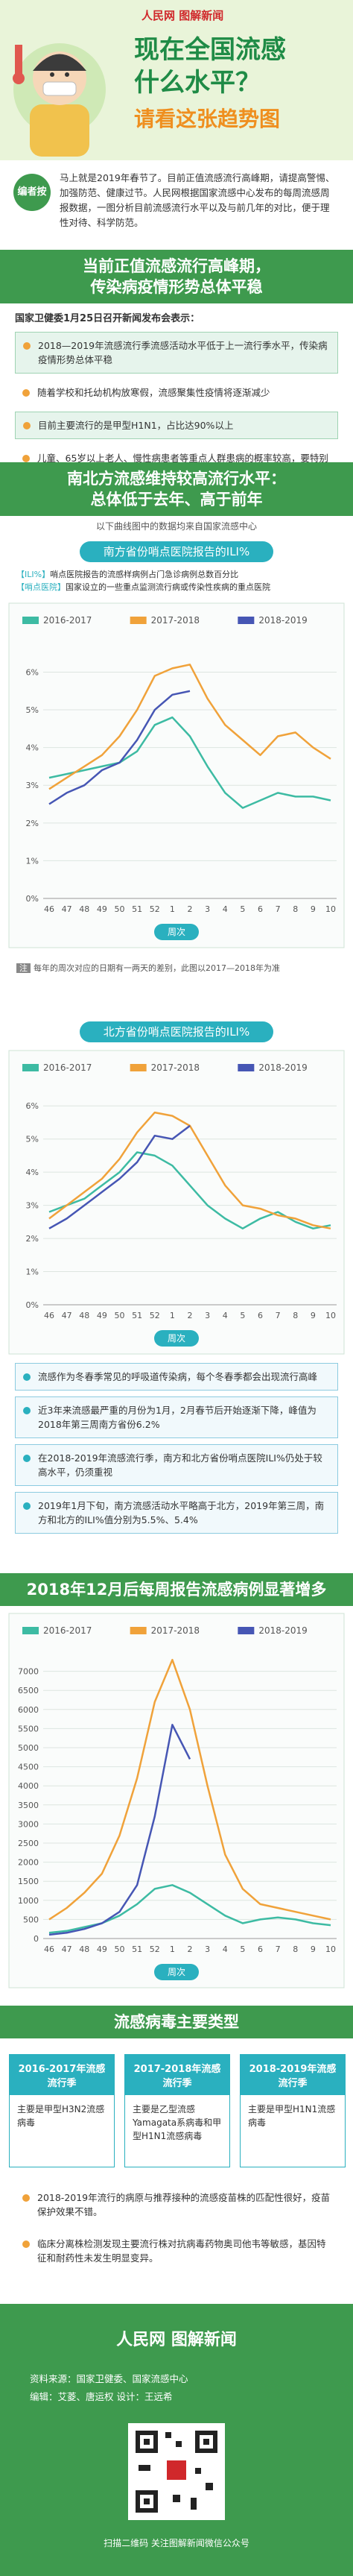  I want to click on y-tick-label: 1%, so click(32, 861).